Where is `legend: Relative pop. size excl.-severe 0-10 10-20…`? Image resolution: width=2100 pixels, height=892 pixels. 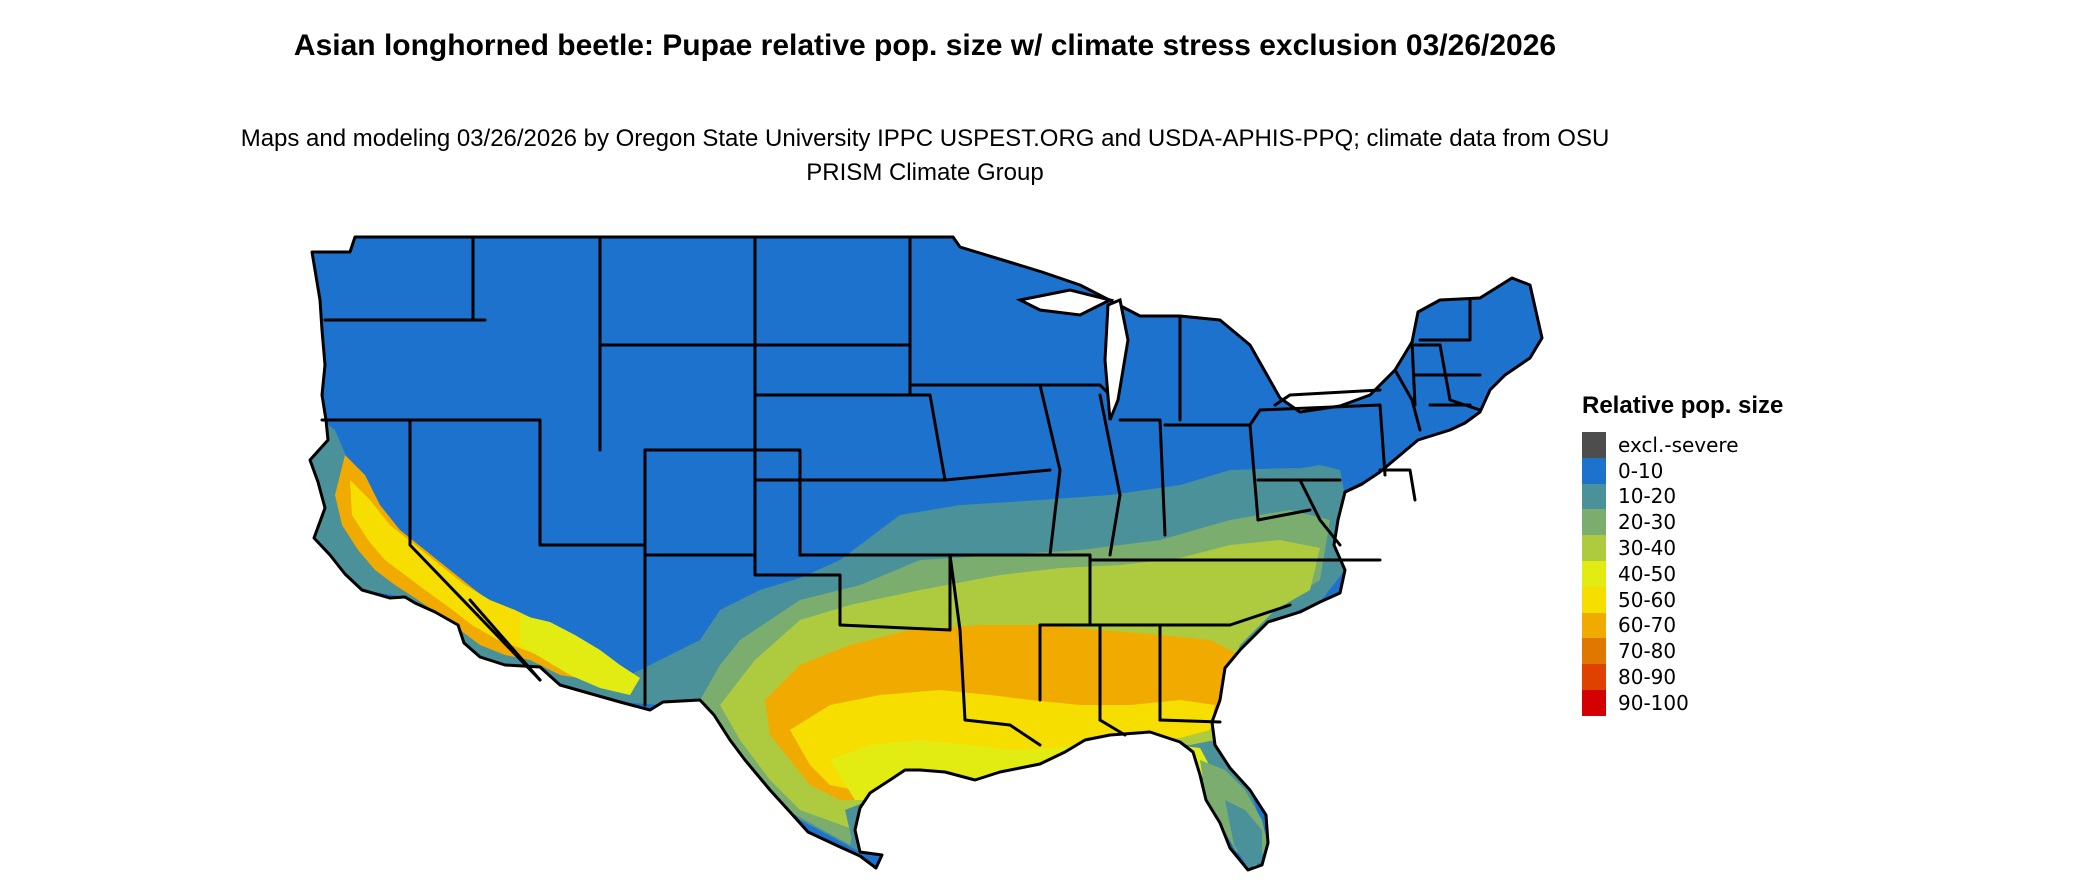
legend: Relative pop. size excl.-severe 0-10 10-20… is located at coordinates (1682, 554).